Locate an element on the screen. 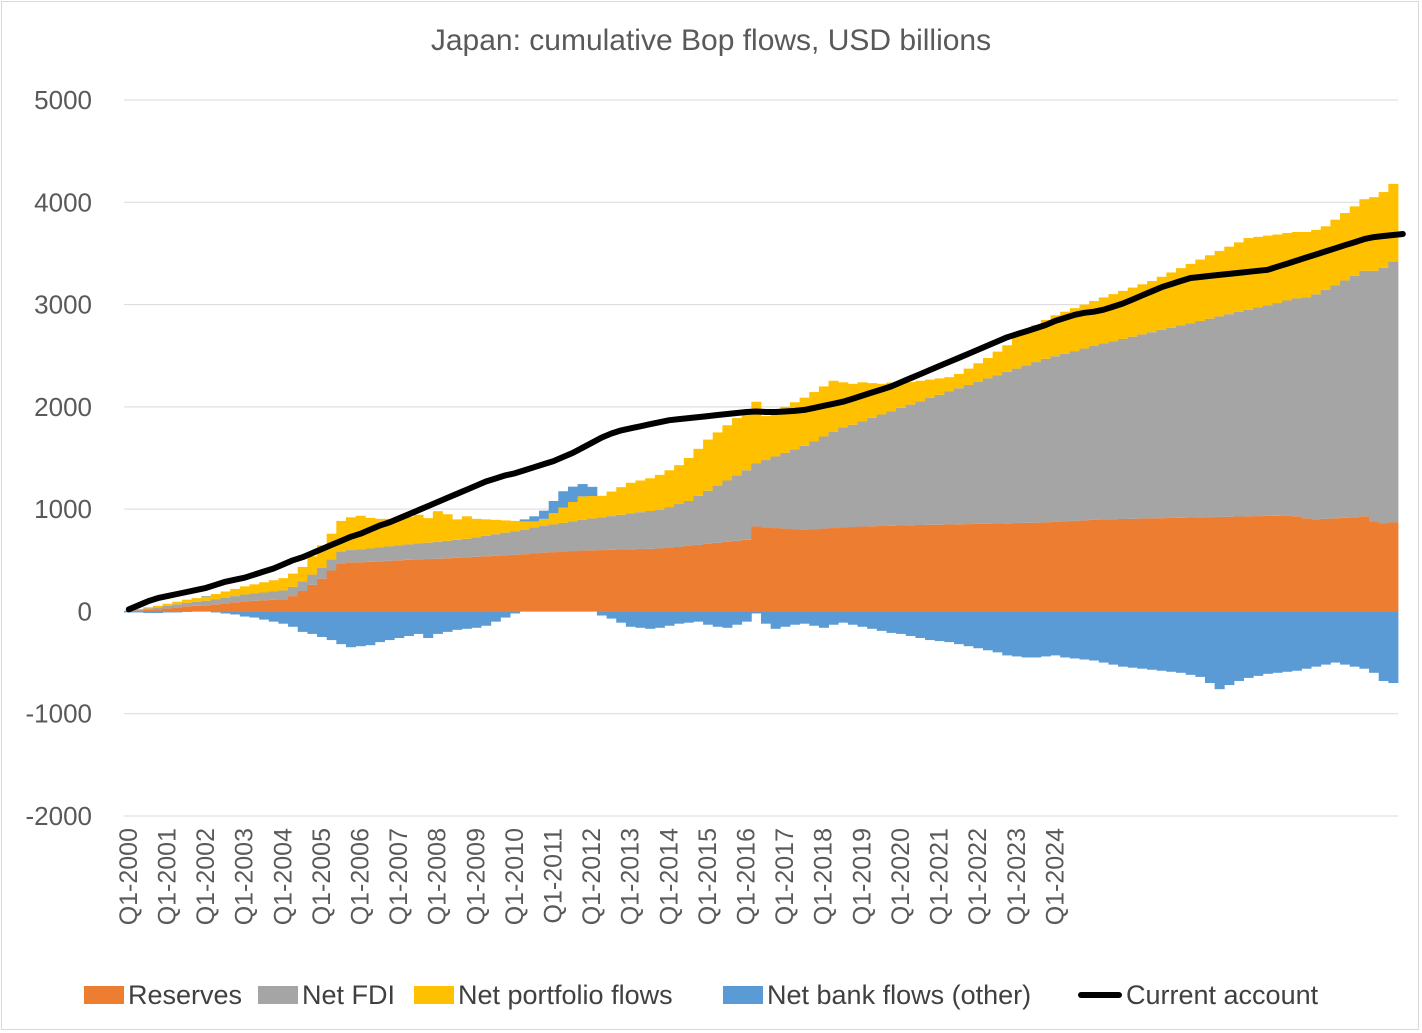  x-tick-label: Q1-2012 is located at coordinates (592, 876).